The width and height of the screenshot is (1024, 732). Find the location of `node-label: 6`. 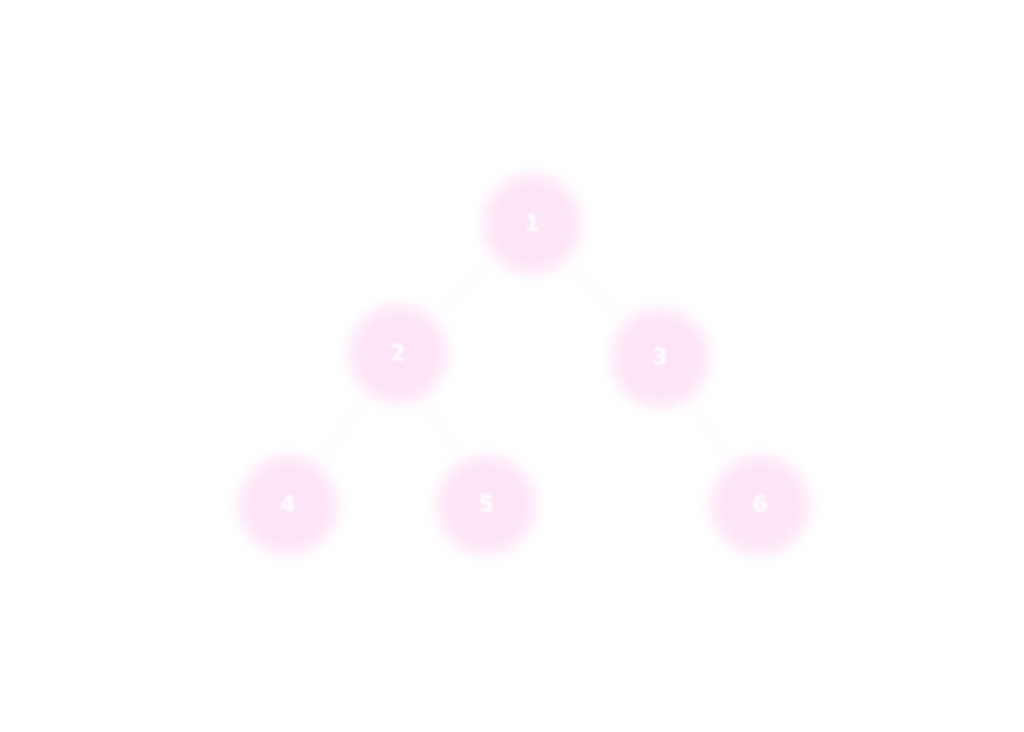

node-label: 6 is located at coordinates (759, 505).